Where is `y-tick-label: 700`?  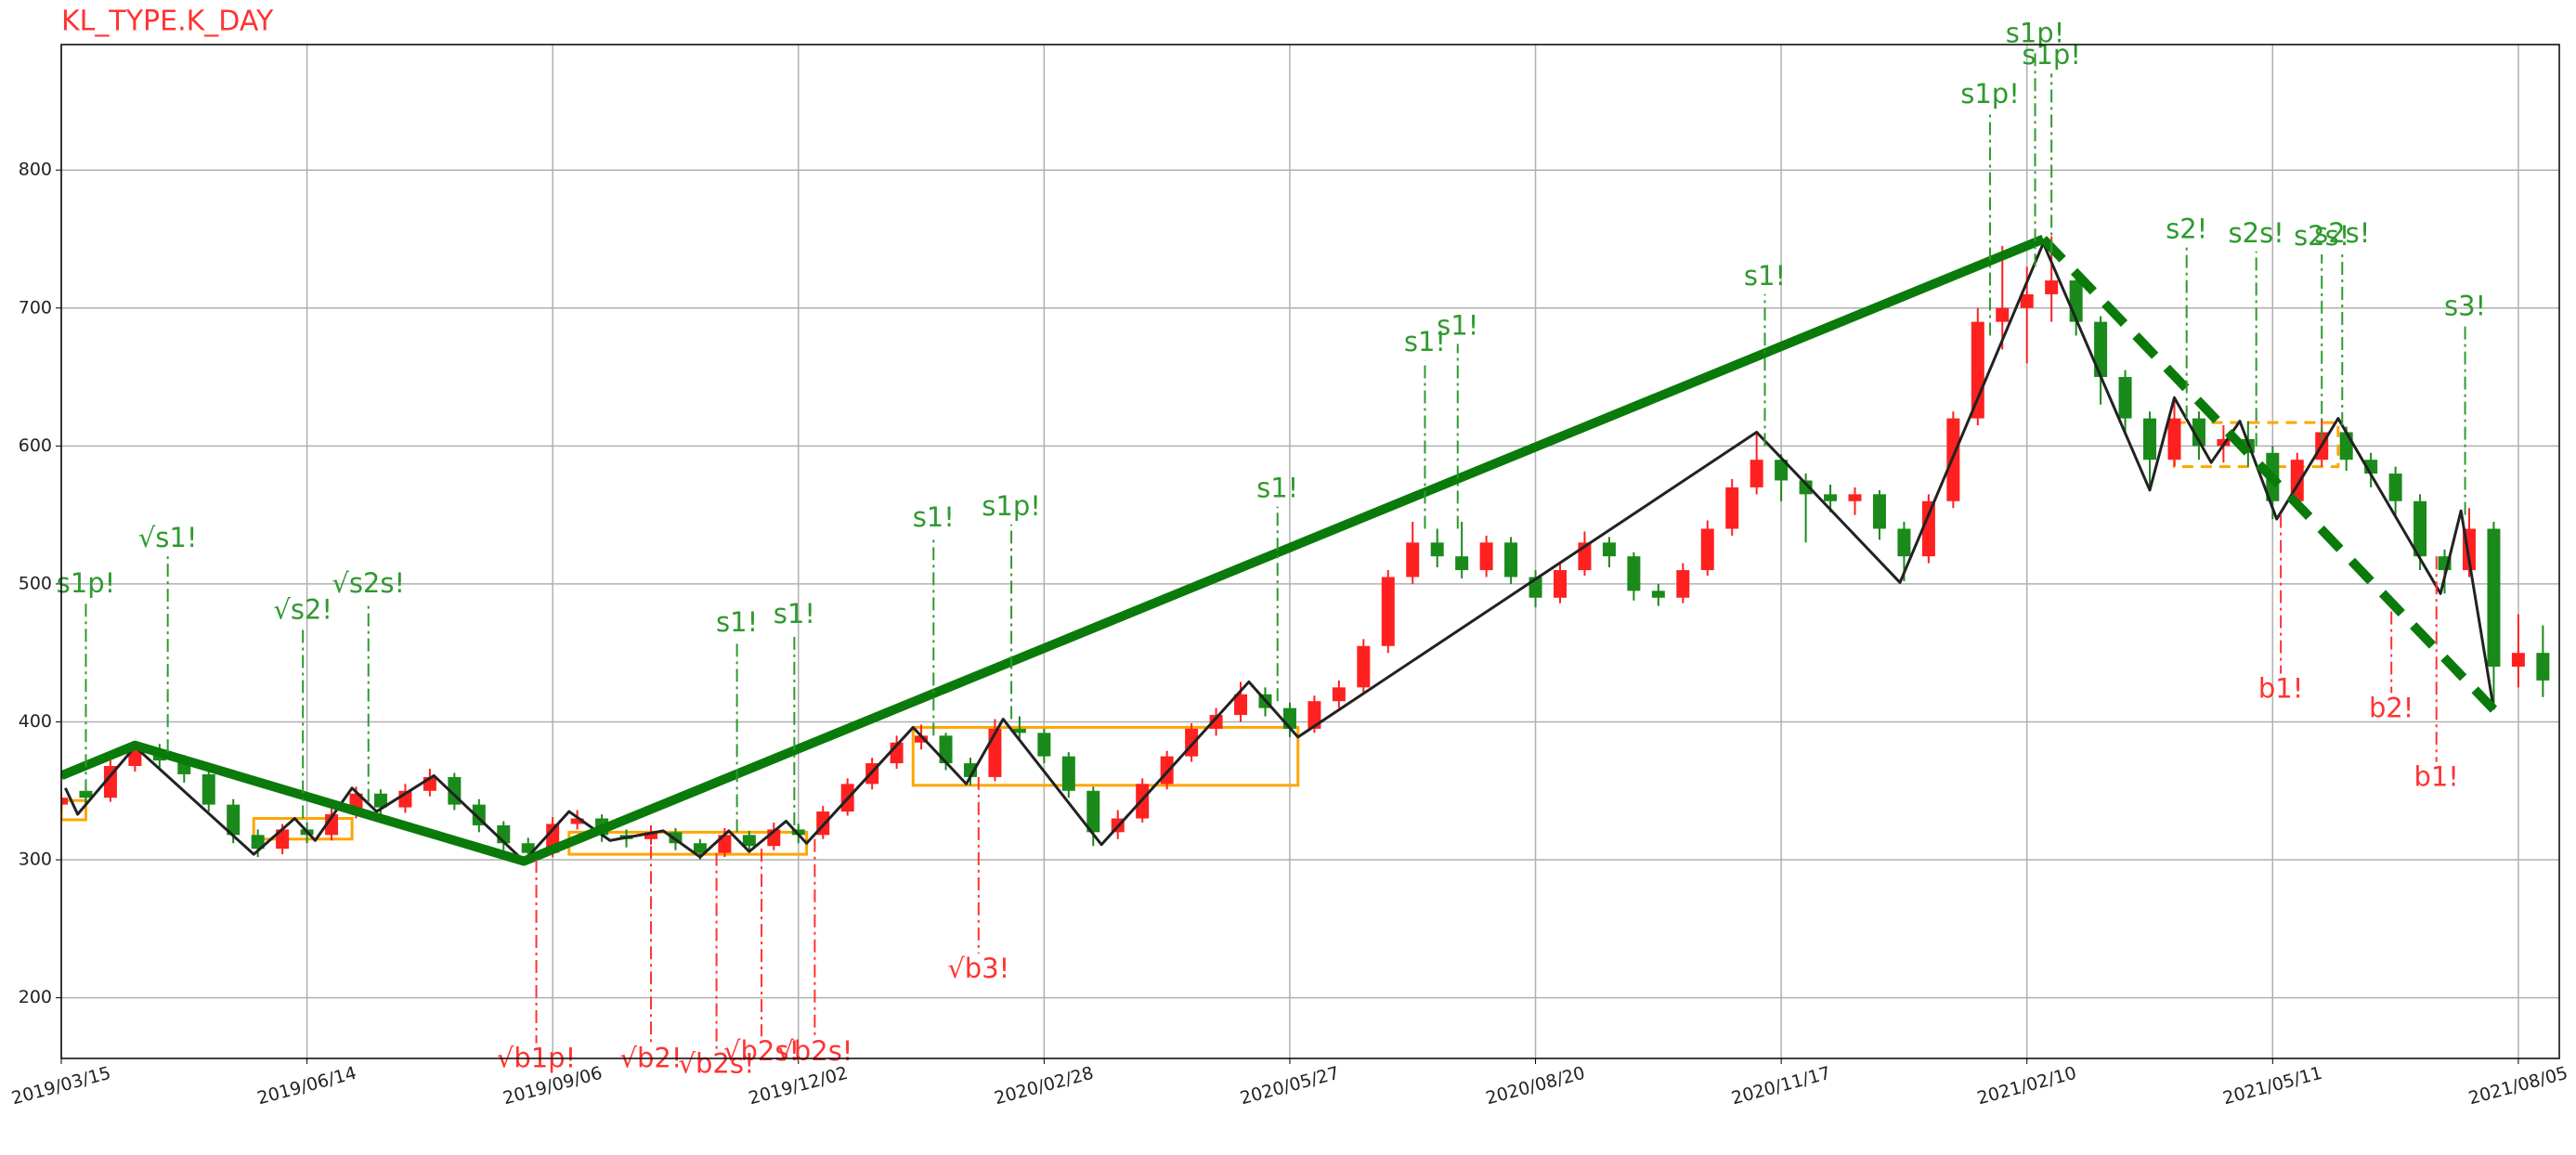
y-tick-label: 700 is located at coordinates (35, 307).